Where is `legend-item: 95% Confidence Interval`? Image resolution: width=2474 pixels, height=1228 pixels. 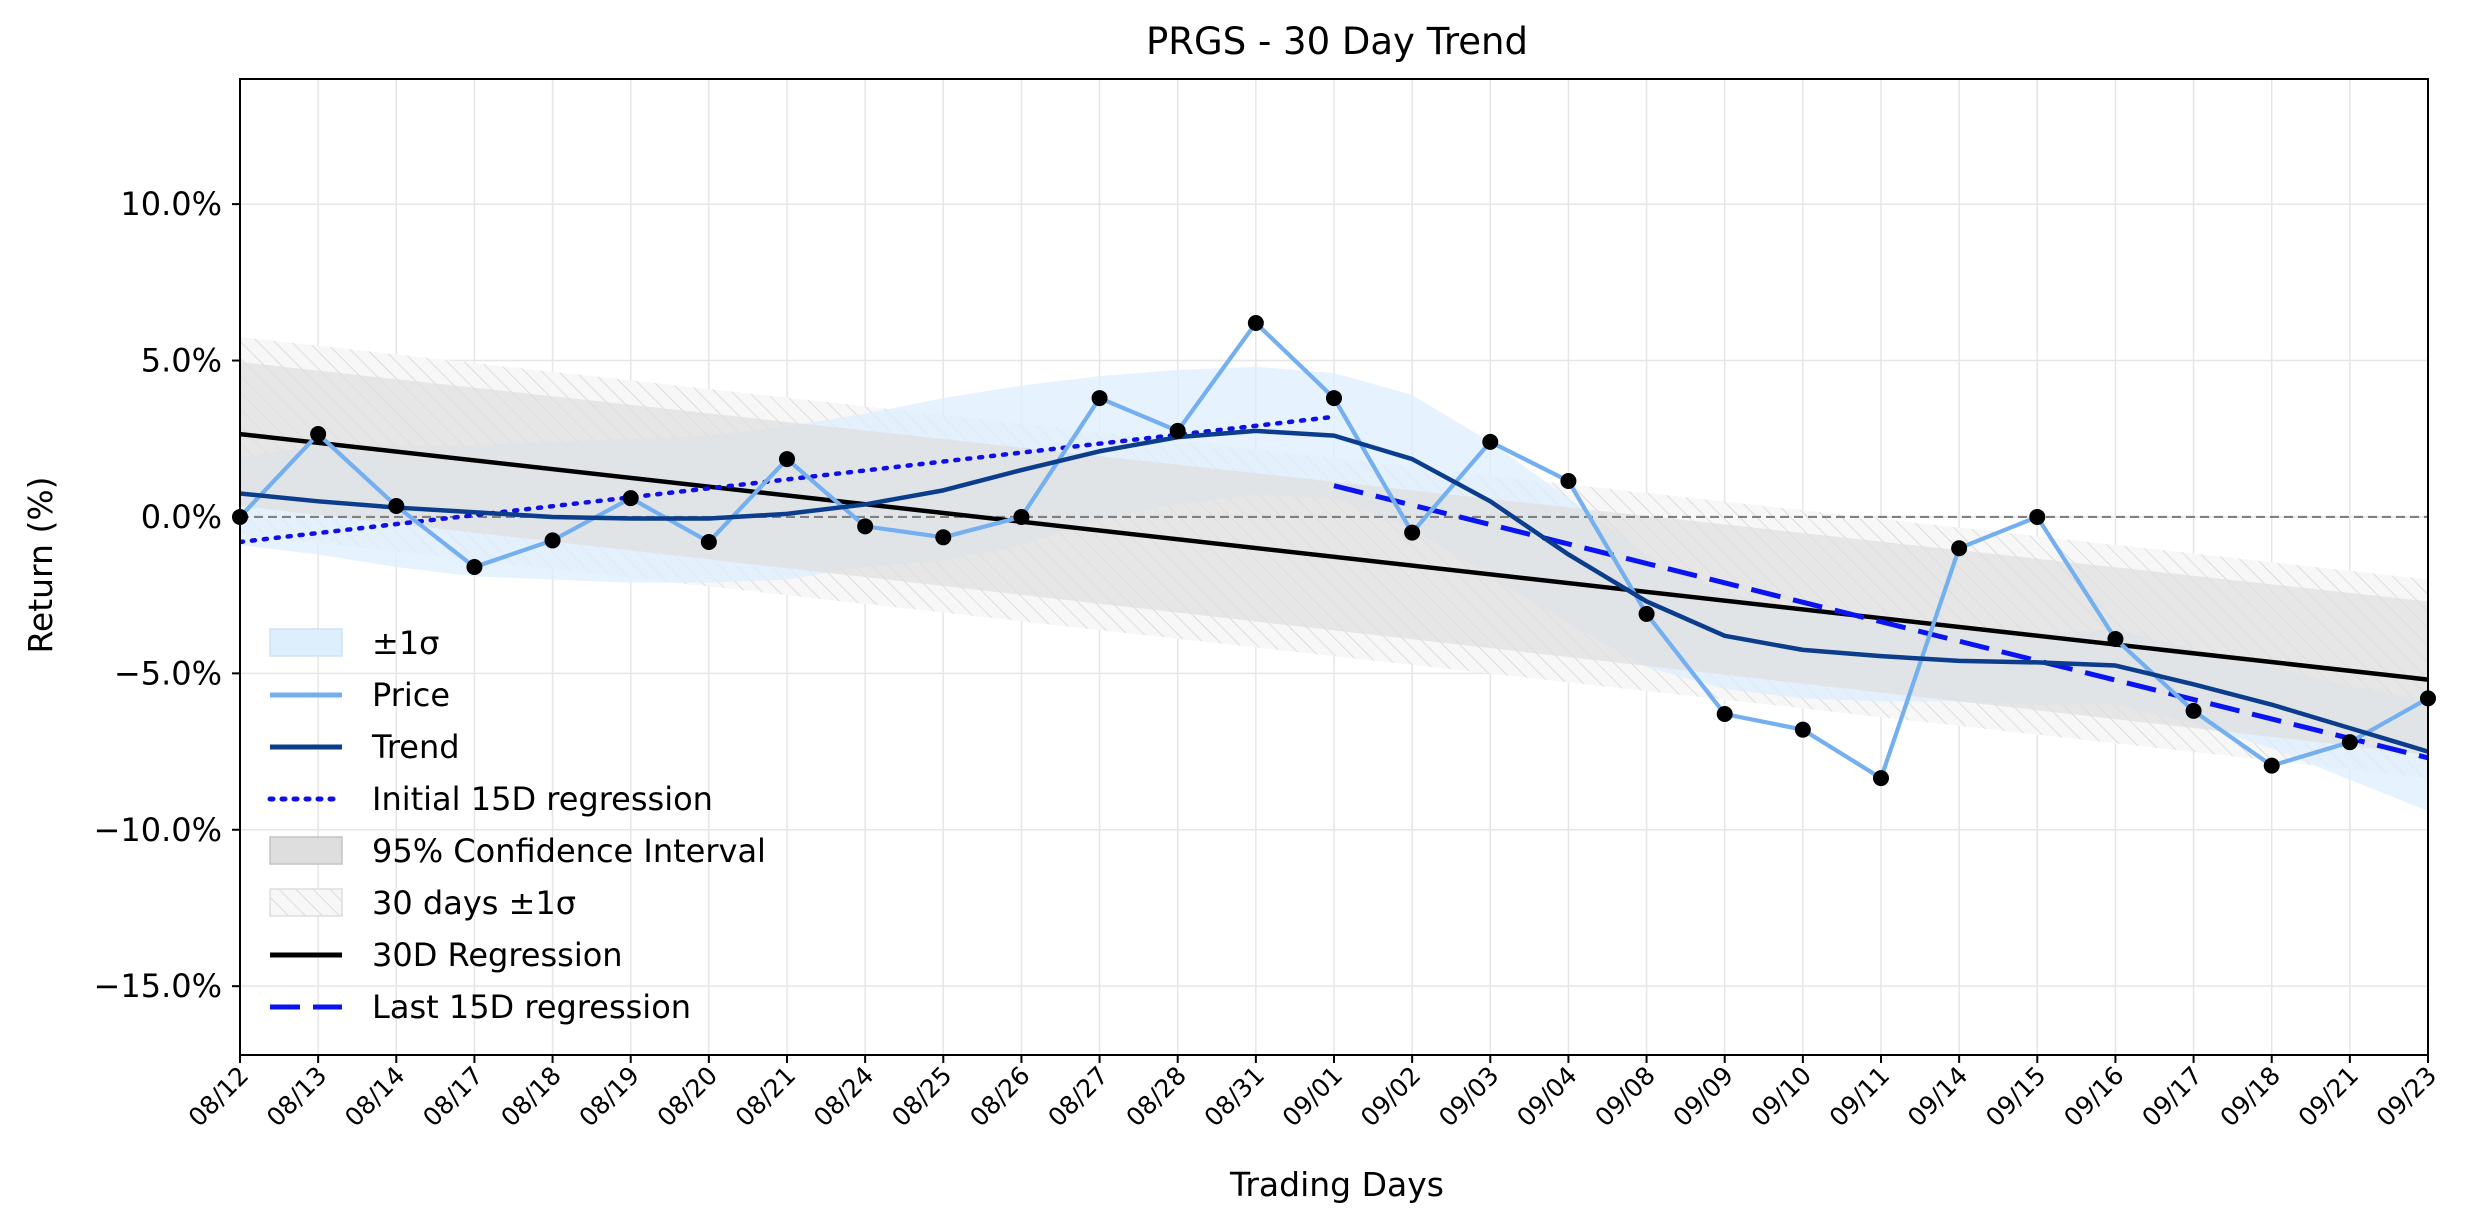
legend-item: 95% Confidence Interval is located at coordinates (517, 851).